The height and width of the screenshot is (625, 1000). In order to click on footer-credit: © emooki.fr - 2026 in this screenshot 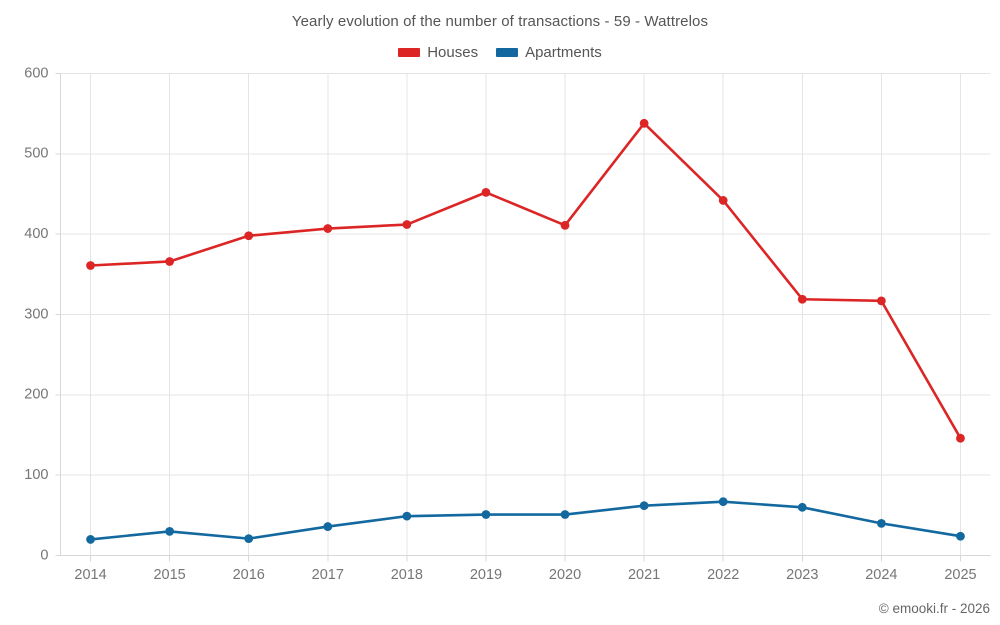, I will do `click(934, 608)`.